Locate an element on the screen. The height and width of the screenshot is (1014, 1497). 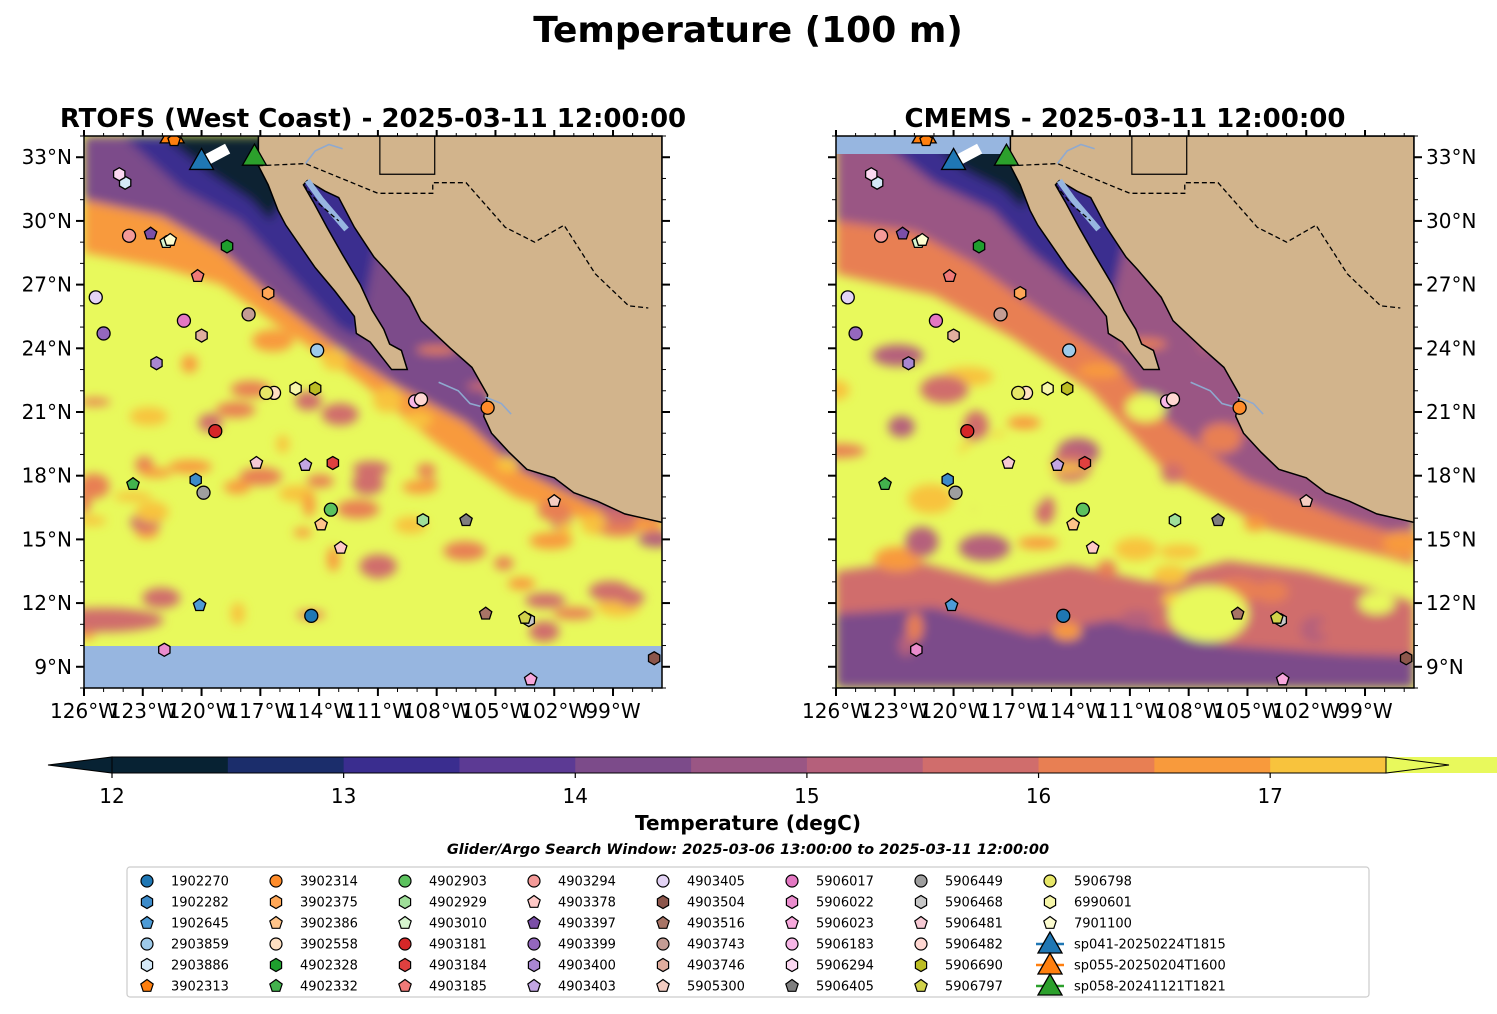
legend-label: 3902375 is located at coordinates (329, 903).